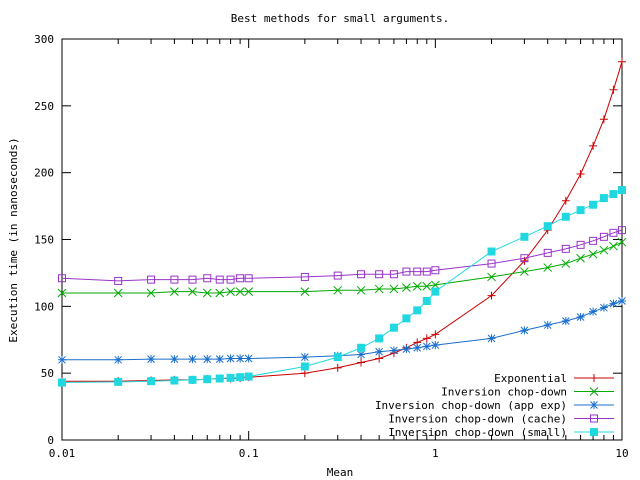  What do you see at coordinates (44, 39) in the screenshot?
I see `y-tick-label: 300` at bounding box center [44, 39].